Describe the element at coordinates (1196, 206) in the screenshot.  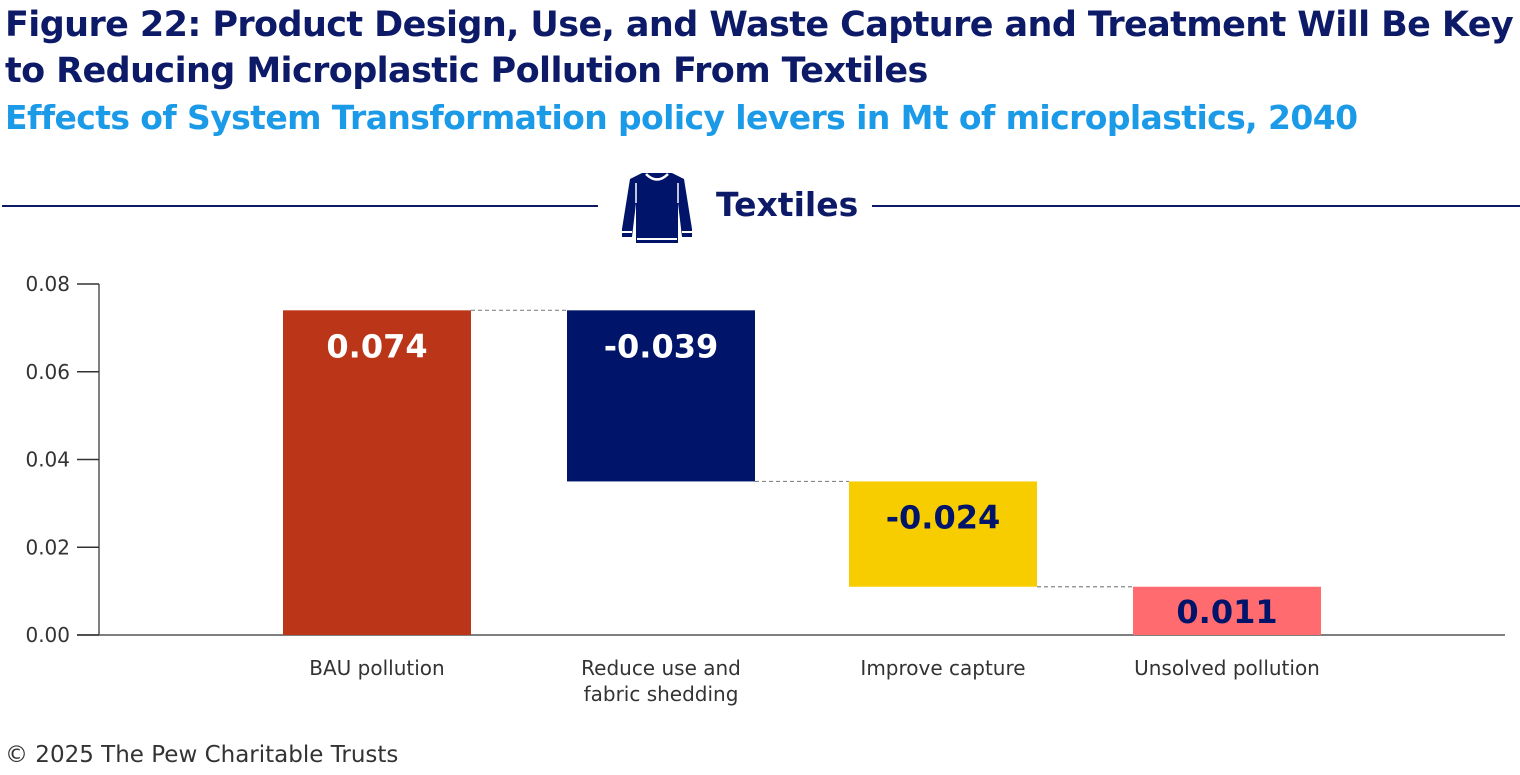
I see `divider-right` at that location.